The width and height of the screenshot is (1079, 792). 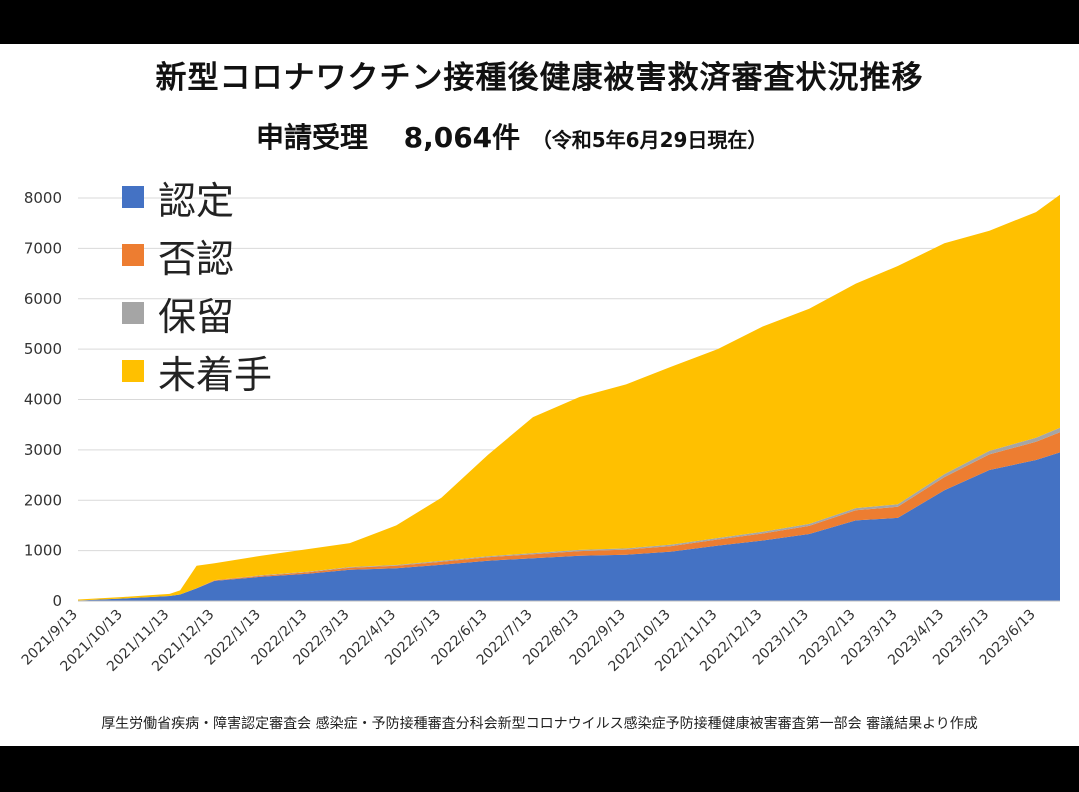 What do you see at coordinates (196, 316) in the screenshot?
I see `legend-label: 保留` at bounding box center [196, 316].